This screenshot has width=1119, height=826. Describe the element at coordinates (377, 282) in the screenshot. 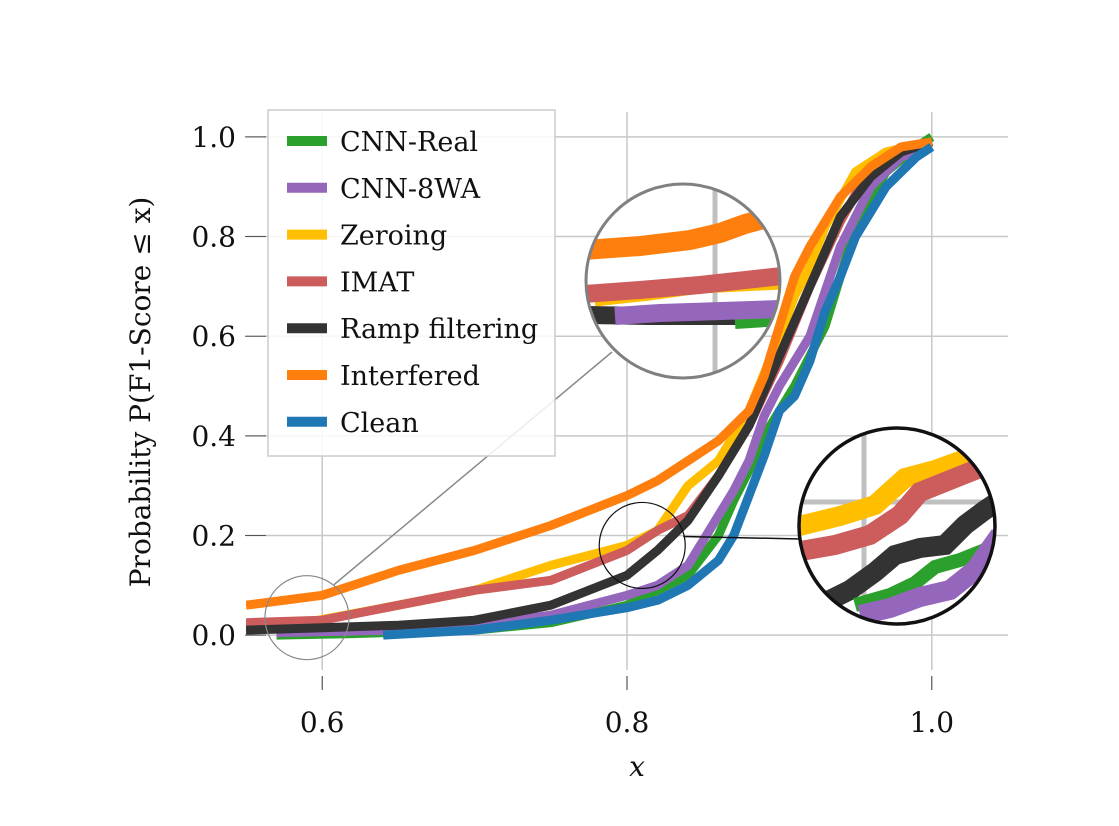

I see `legend-label-imat: IMAT` at that location.